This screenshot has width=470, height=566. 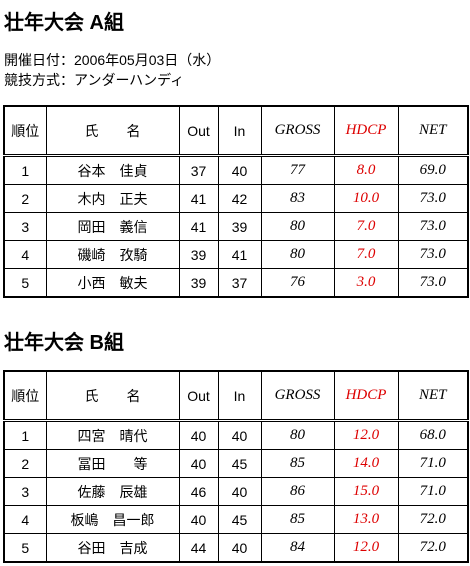 What do you see at coordinates (366, 463) in the screenshot?
I see `cell: 14.0` at bounding box center [366, 463].